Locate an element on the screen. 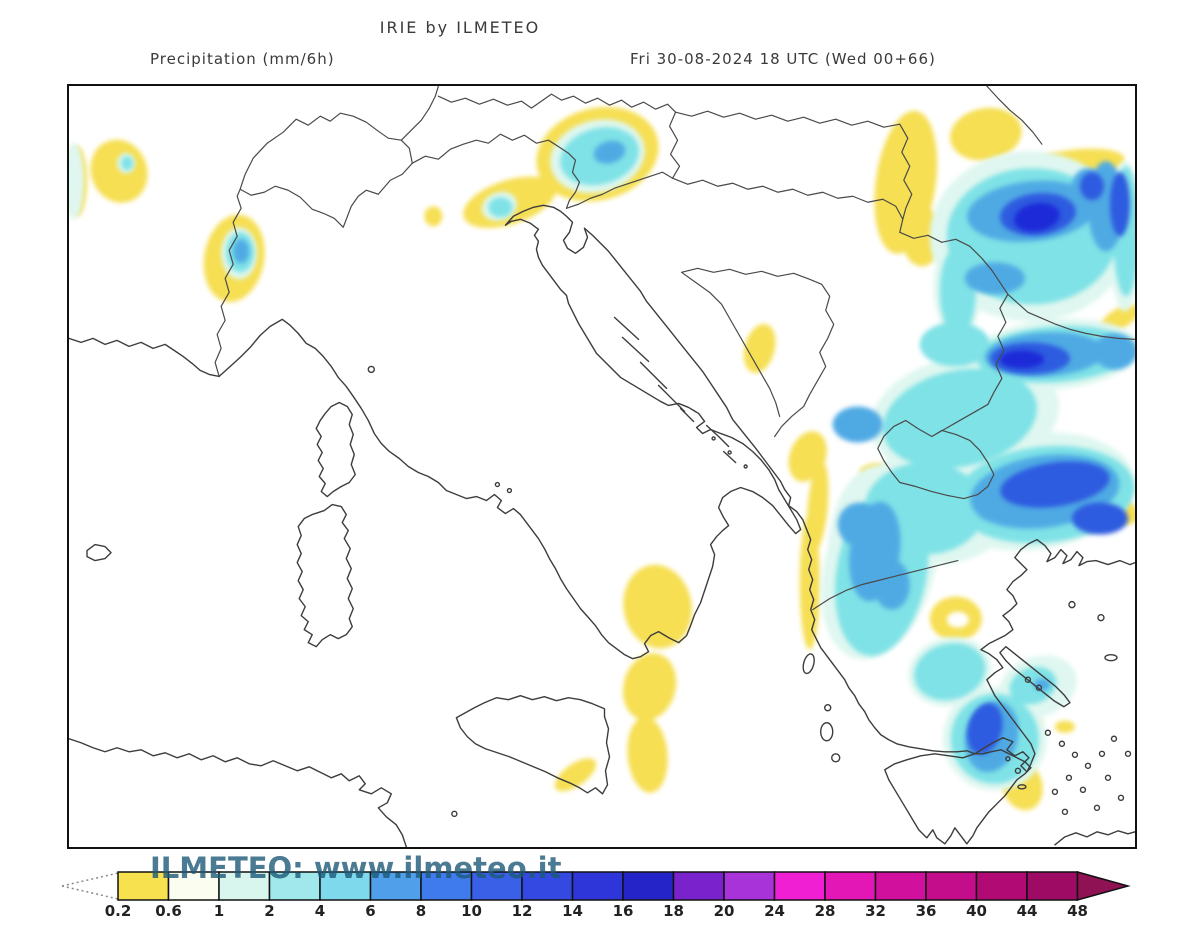 Image resolution: width=1200 pixels, height=925 pixels. kosovo-macedonia-borders is located at coordinates (936, 451).